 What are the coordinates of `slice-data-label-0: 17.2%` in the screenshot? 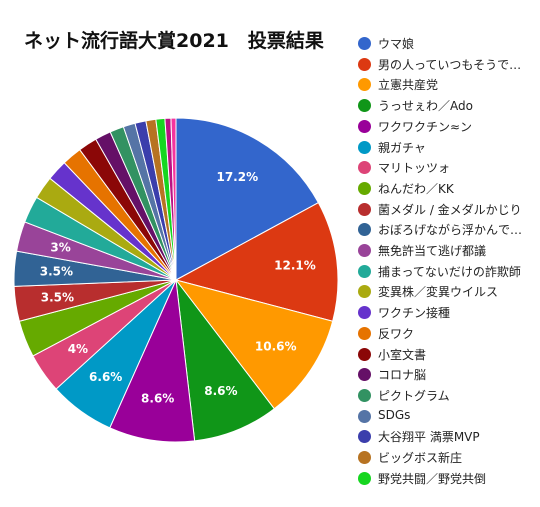 It's located at (237, 177).